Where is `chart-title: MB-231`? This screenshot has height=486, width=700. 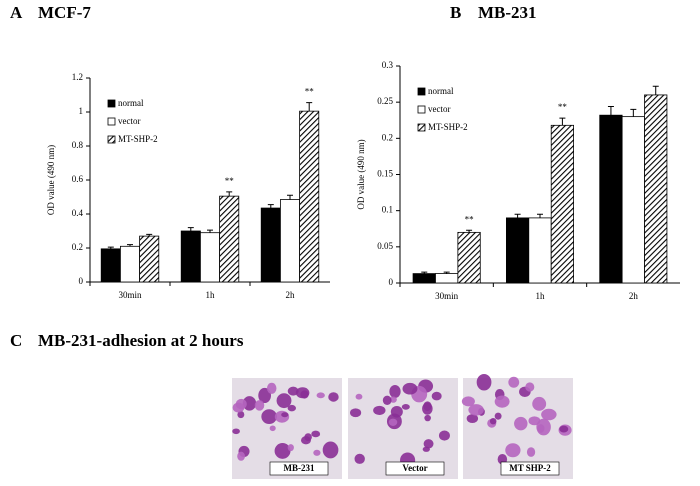
chart-title: MB-231 is located at coordinates (507, 12).